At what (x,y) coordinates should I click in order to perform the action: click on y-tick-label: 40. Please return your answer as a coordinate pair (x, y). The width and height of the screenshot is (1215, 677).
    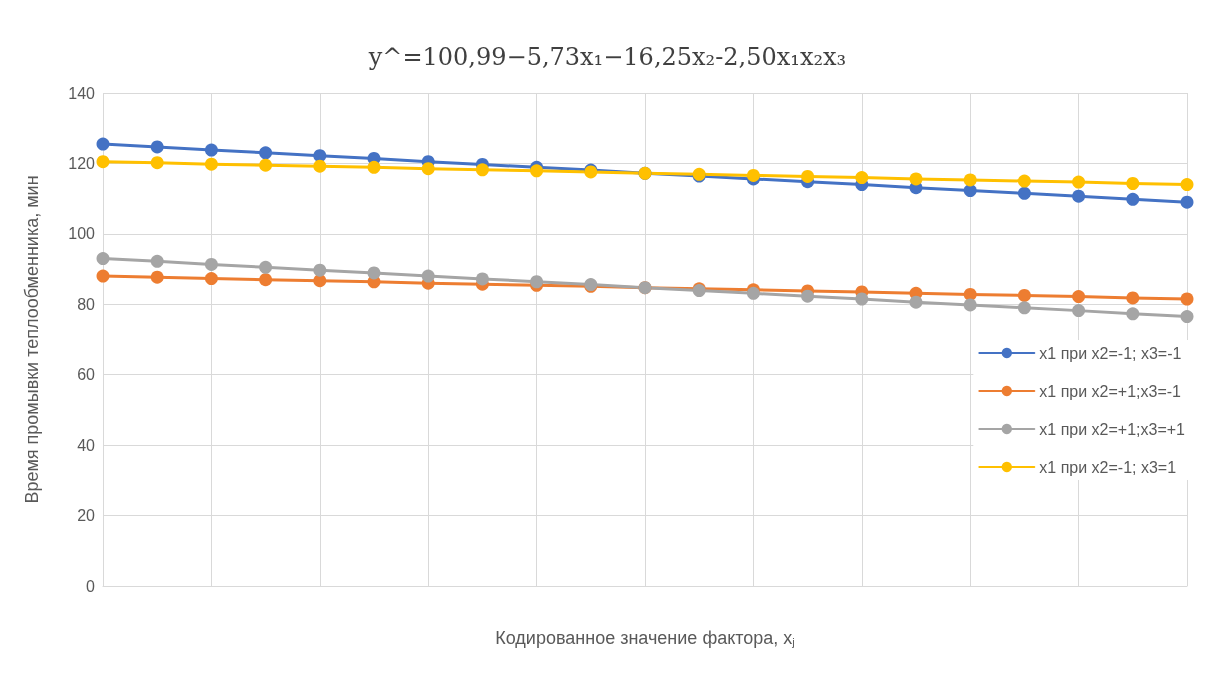
    Looking at the image, I should click on (86, 445).